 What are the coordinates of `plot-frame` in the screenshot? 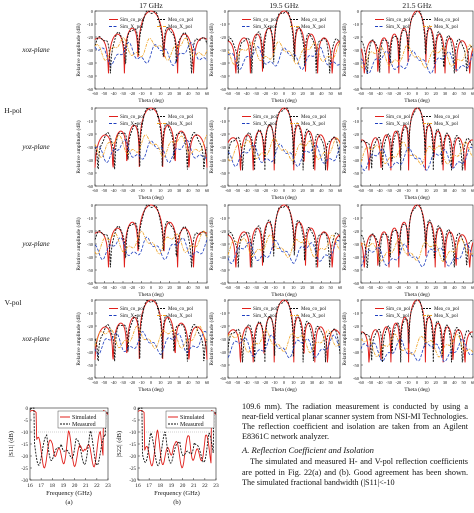 It's located at (417, 244).